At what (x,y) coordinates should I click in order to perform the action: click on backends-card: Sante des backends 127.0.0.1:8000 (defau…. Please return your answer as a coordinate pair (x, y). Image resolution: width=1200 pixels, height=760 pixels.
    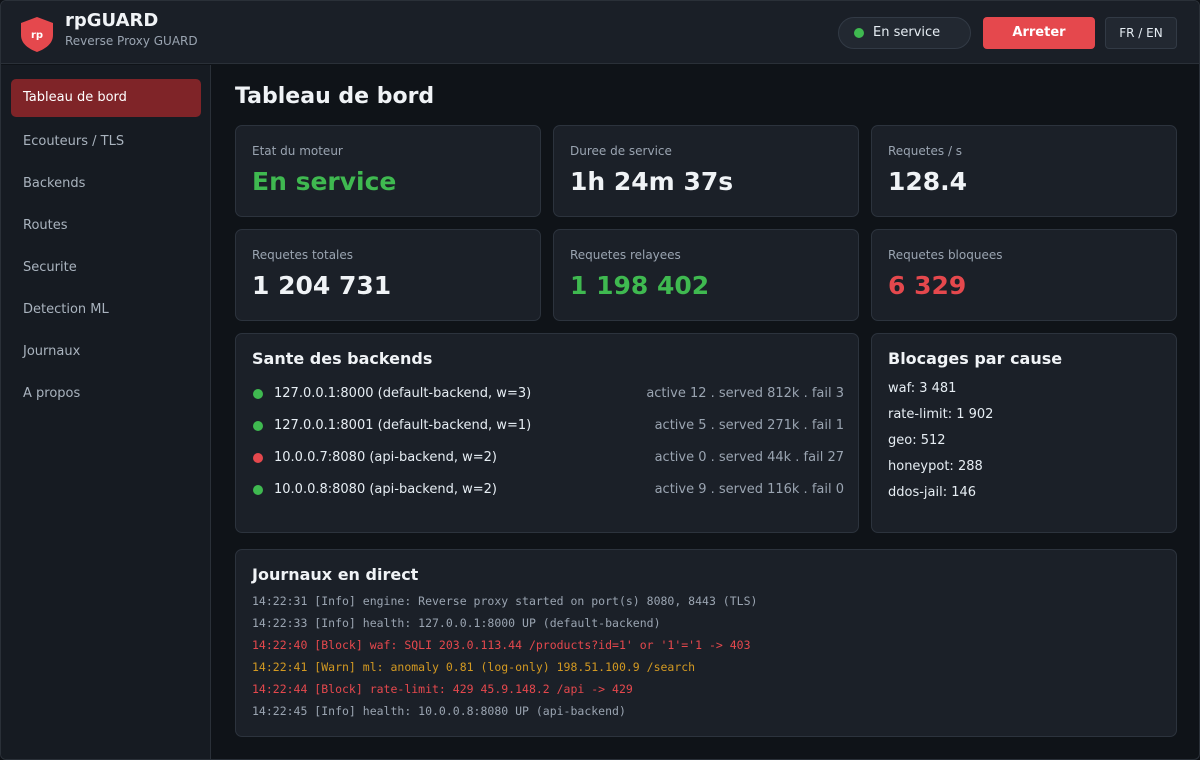
    Looking at the image, I should click on (547, 433).